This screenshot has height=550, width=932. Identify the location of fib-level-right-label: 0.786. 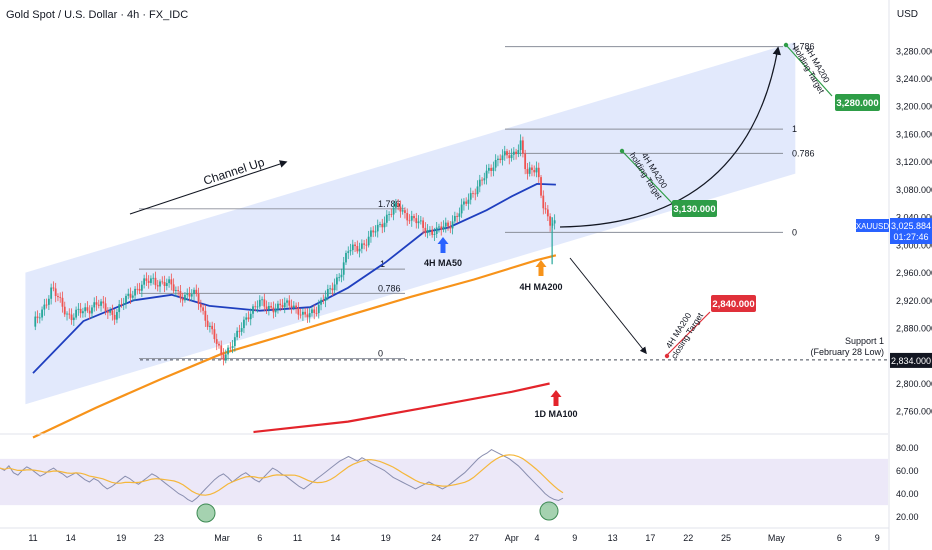
(803, 153).